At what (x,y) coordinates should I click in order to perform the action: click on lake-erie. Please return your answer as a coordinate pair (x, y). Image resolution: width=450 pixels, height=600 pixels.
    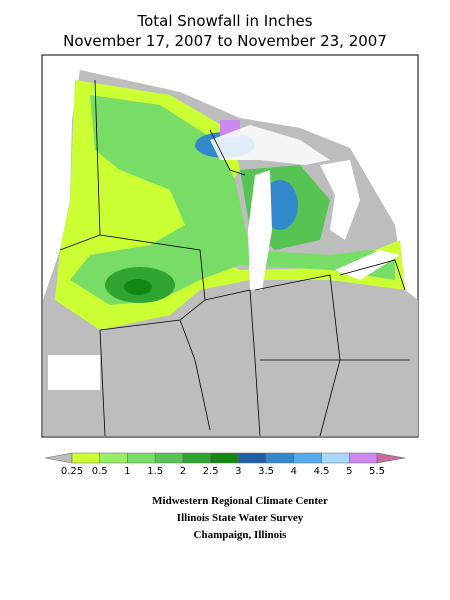
    Looking at the image, I should click on (367, 265).